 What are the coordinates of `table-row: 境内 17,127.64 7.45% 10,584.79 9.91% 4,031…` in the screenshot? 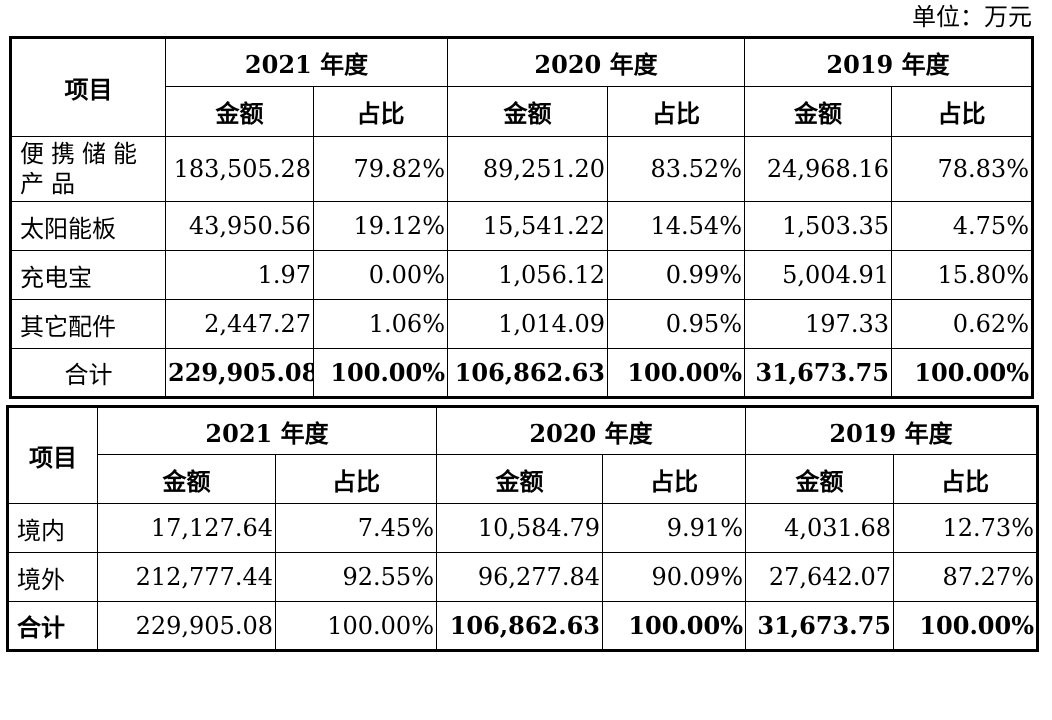 It's located at (522, 528).